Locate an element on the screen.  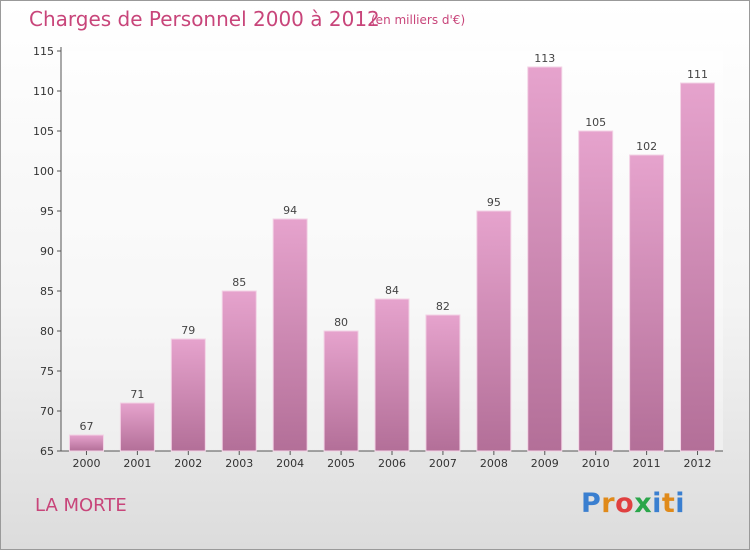
x-tick-label: 2003 is located at coordinates (239, 463).